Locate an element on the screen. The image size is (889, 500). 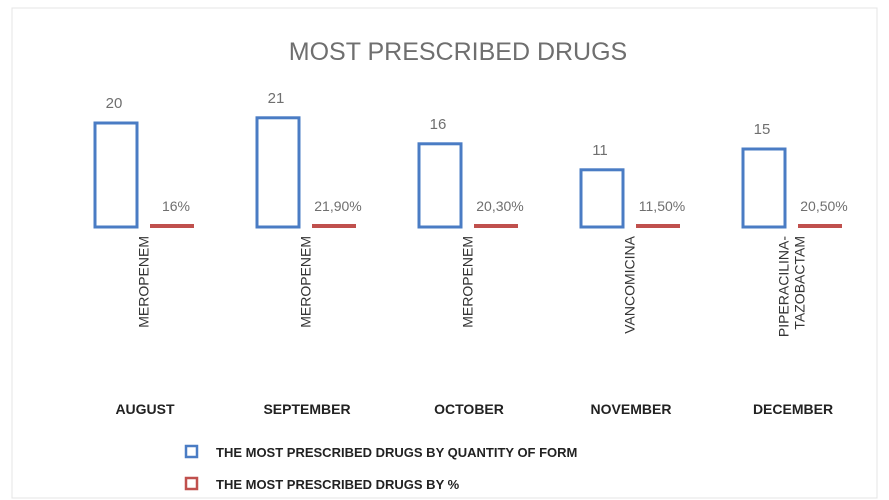
chart-title: MOST PRESCRIBED DRUGS is located at coordinates (458, 52).